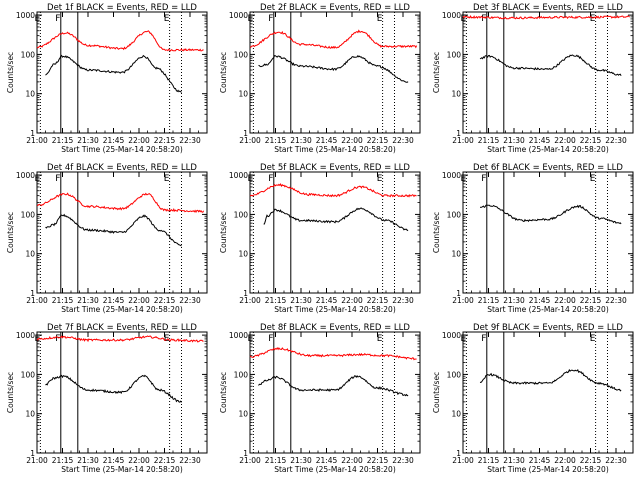 This screenshot has width=640, height=480. Describe the element at coordinates (335, 8) in the screenshot. I see `panel-title: Det 2f BLACK = Events, RED = LLD` at that location.